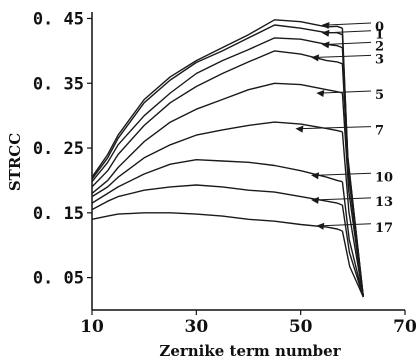 The image size is (418, 363). I want to click on series-label-1: 1, so click(379, 35).